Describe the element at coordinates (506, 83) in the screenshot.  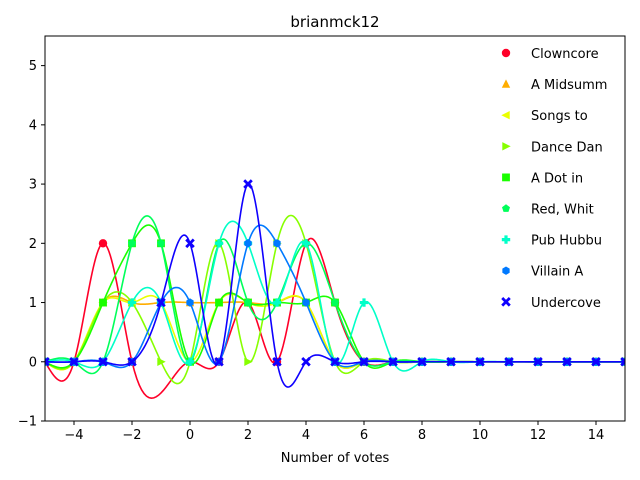
I see `legend-marker-a-midsumm` at that location.